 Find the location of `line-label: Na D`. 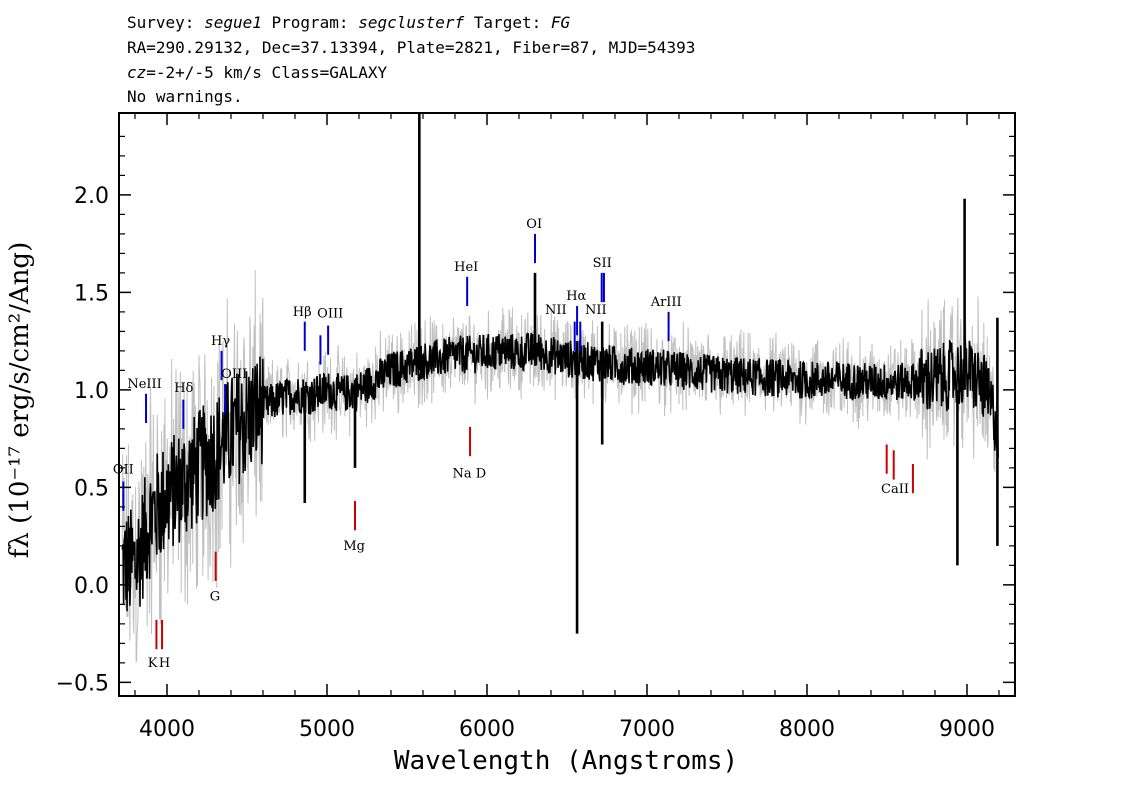

line-label: Na D is located at coordinates (470, 474).